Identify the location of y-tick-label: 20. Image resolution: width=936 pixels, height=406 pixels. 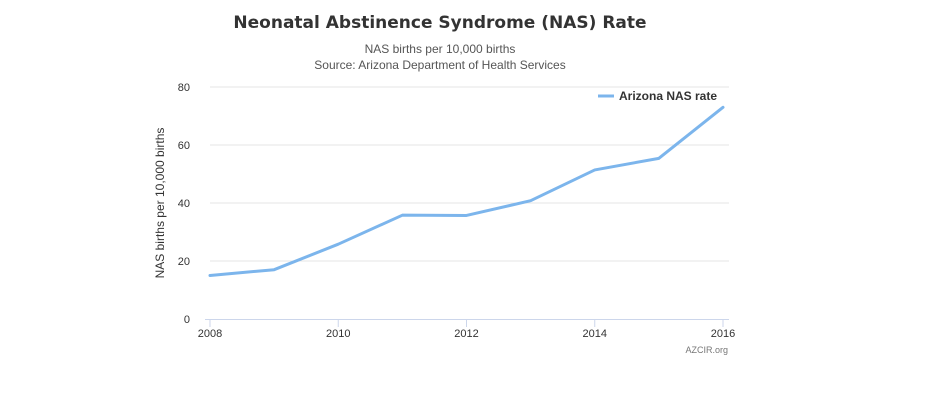
(184, 262).